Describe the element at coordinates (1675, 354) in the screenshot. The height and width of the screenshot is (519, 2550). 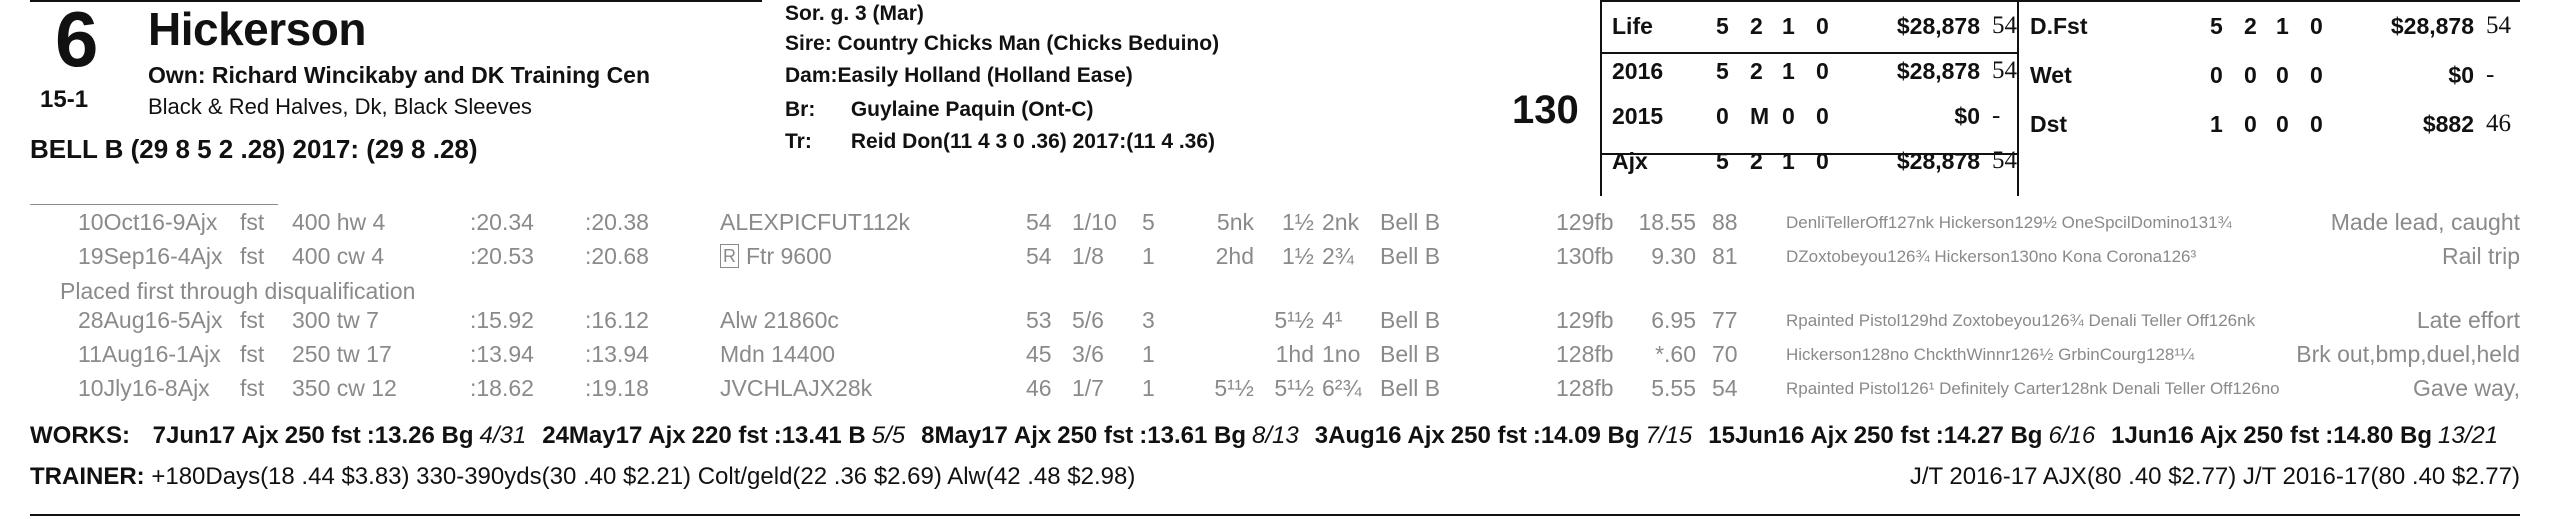
I see `pp-odds: *.60` at that location.